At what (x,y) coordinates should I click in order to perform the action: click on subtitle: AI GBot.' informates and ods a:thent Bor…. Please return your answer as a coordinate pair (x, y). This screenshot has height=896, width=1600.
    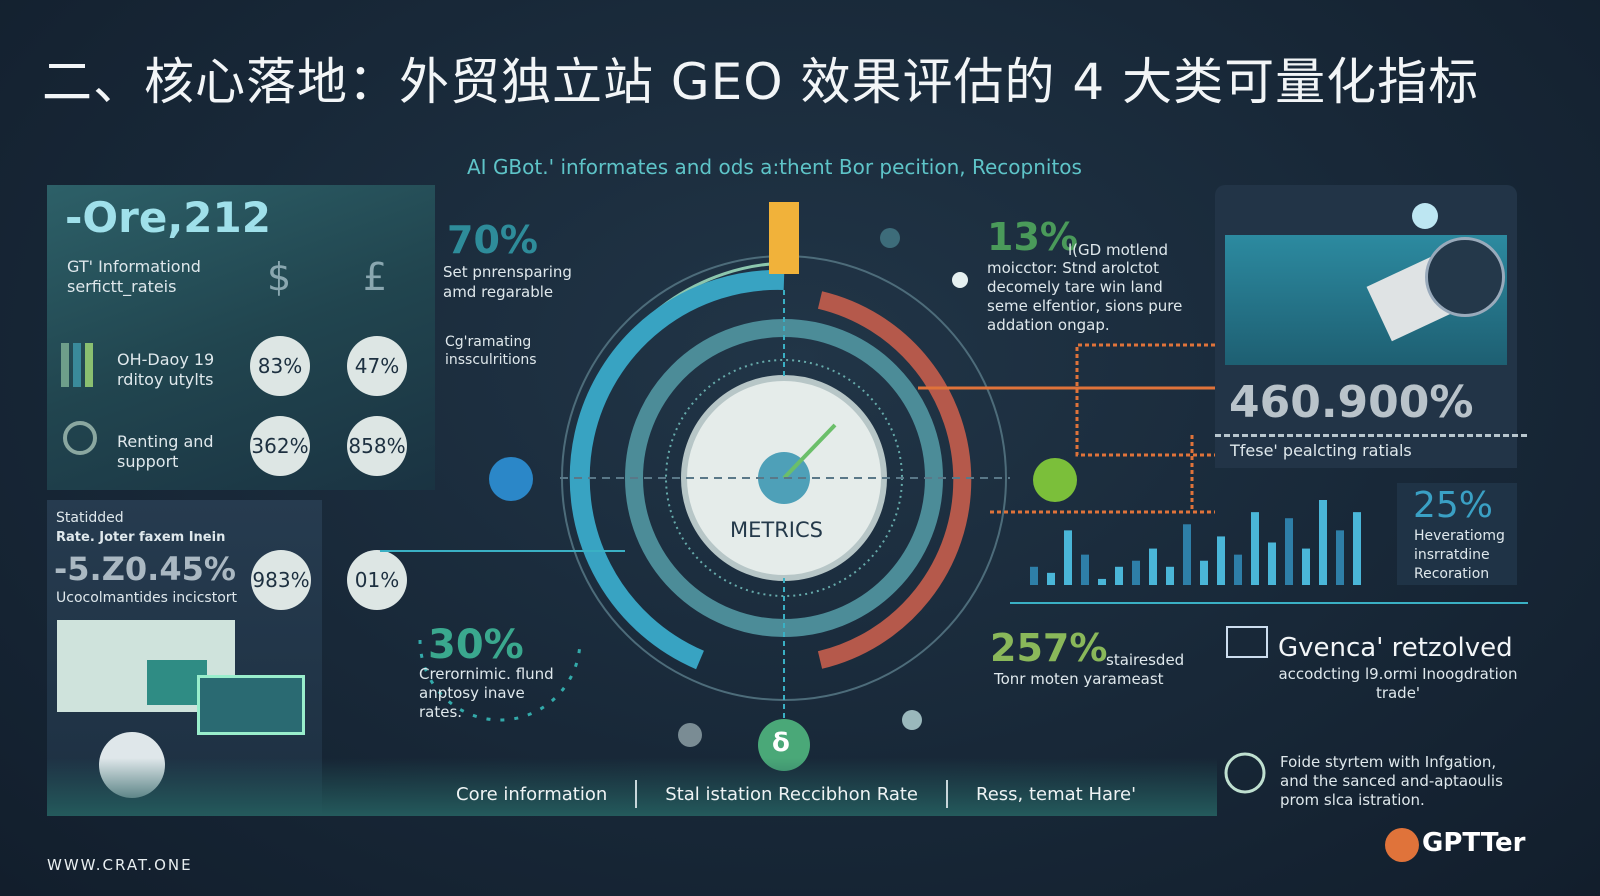
    Looking at the image, I should click on (774, 167).